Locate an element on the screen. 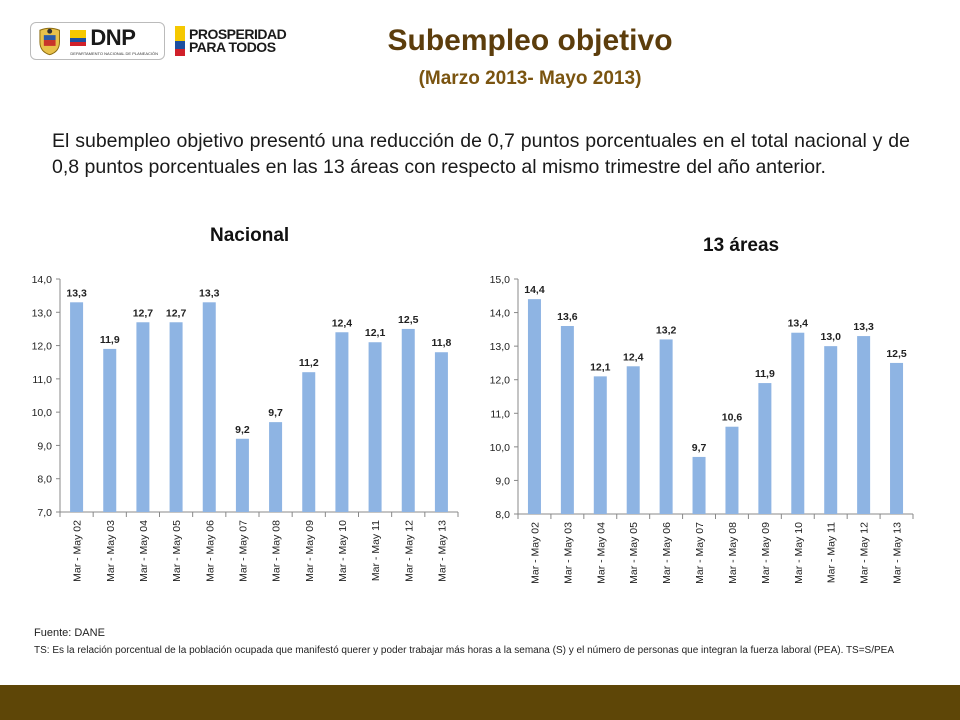 The width and height of the screenshot is (960, 720). dnp-logo-text: DNP is located at coordinates (113, 37).